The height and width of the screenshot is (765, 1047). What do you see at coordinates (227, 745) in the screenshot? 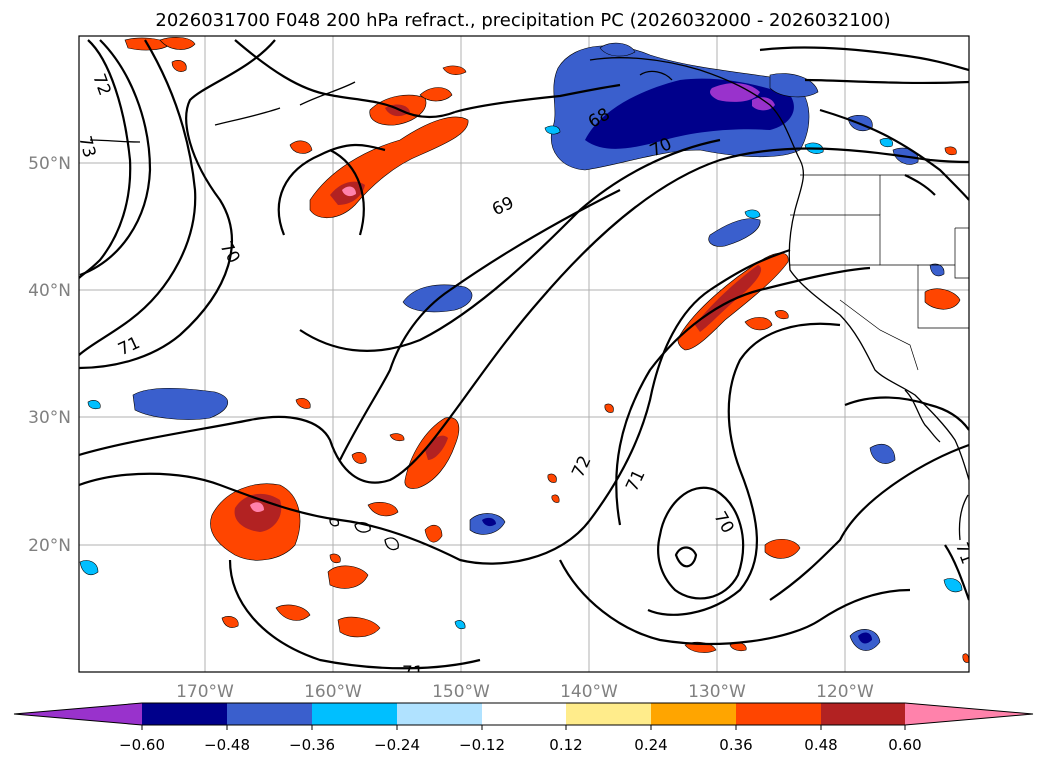
I see `colorbar-tick-label: −0.48` at bounding box center [227, 745].